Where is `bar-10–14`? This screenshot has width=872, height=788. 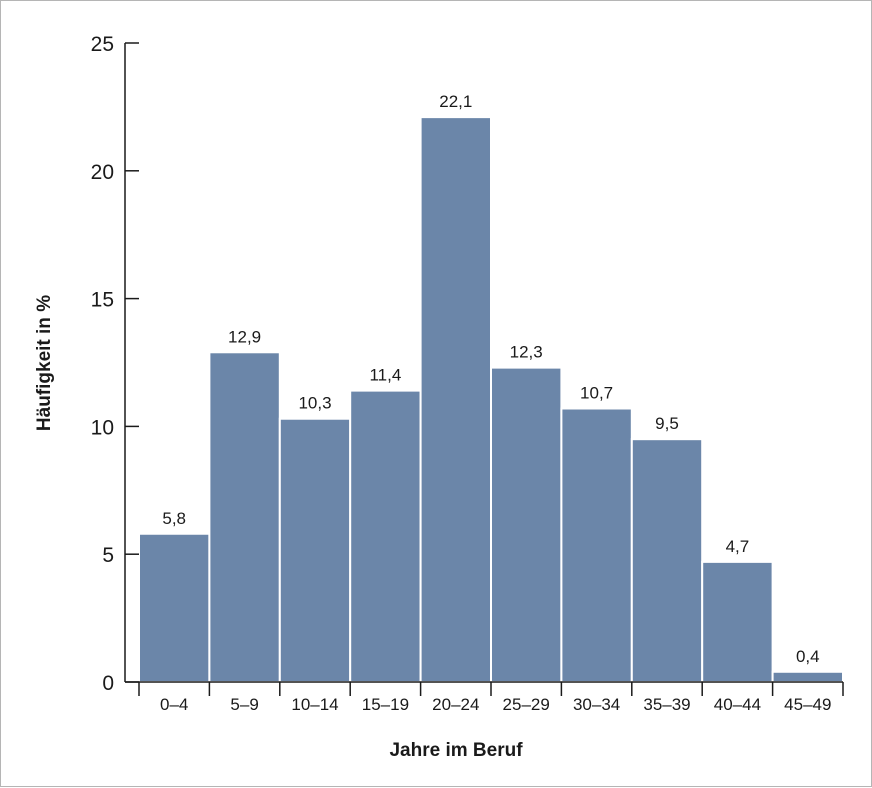 bar-10–14 is located at coordinates (315, 550).